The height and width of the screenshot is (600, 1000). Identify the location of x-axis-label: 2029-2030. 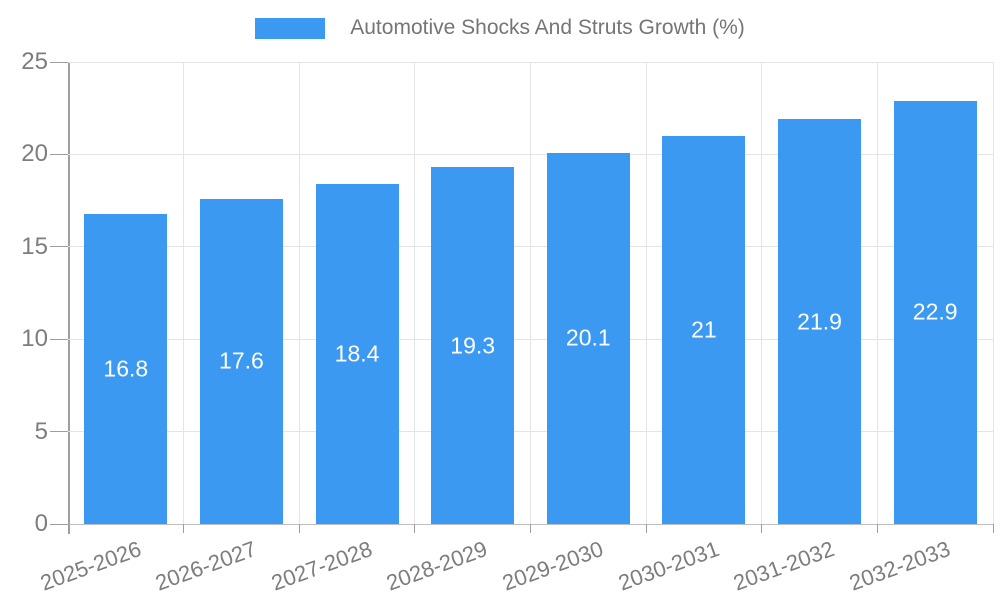
(553, 566).